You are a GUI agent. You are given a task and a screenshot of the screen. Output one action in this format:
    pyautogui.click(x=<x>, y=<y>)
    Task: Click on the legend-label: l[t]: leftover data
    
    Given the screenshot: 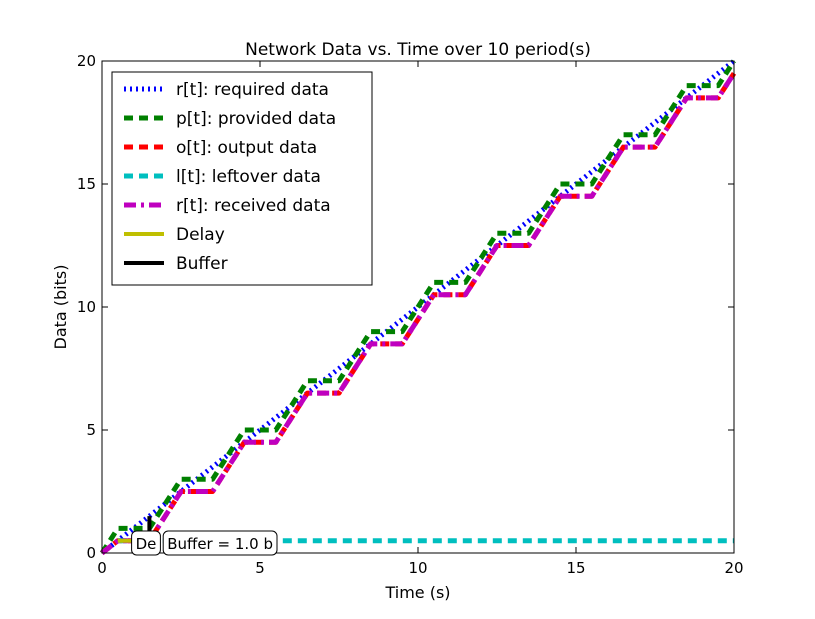 What is the action you would take?
    pyautogui.click(x=248, y=177)
    